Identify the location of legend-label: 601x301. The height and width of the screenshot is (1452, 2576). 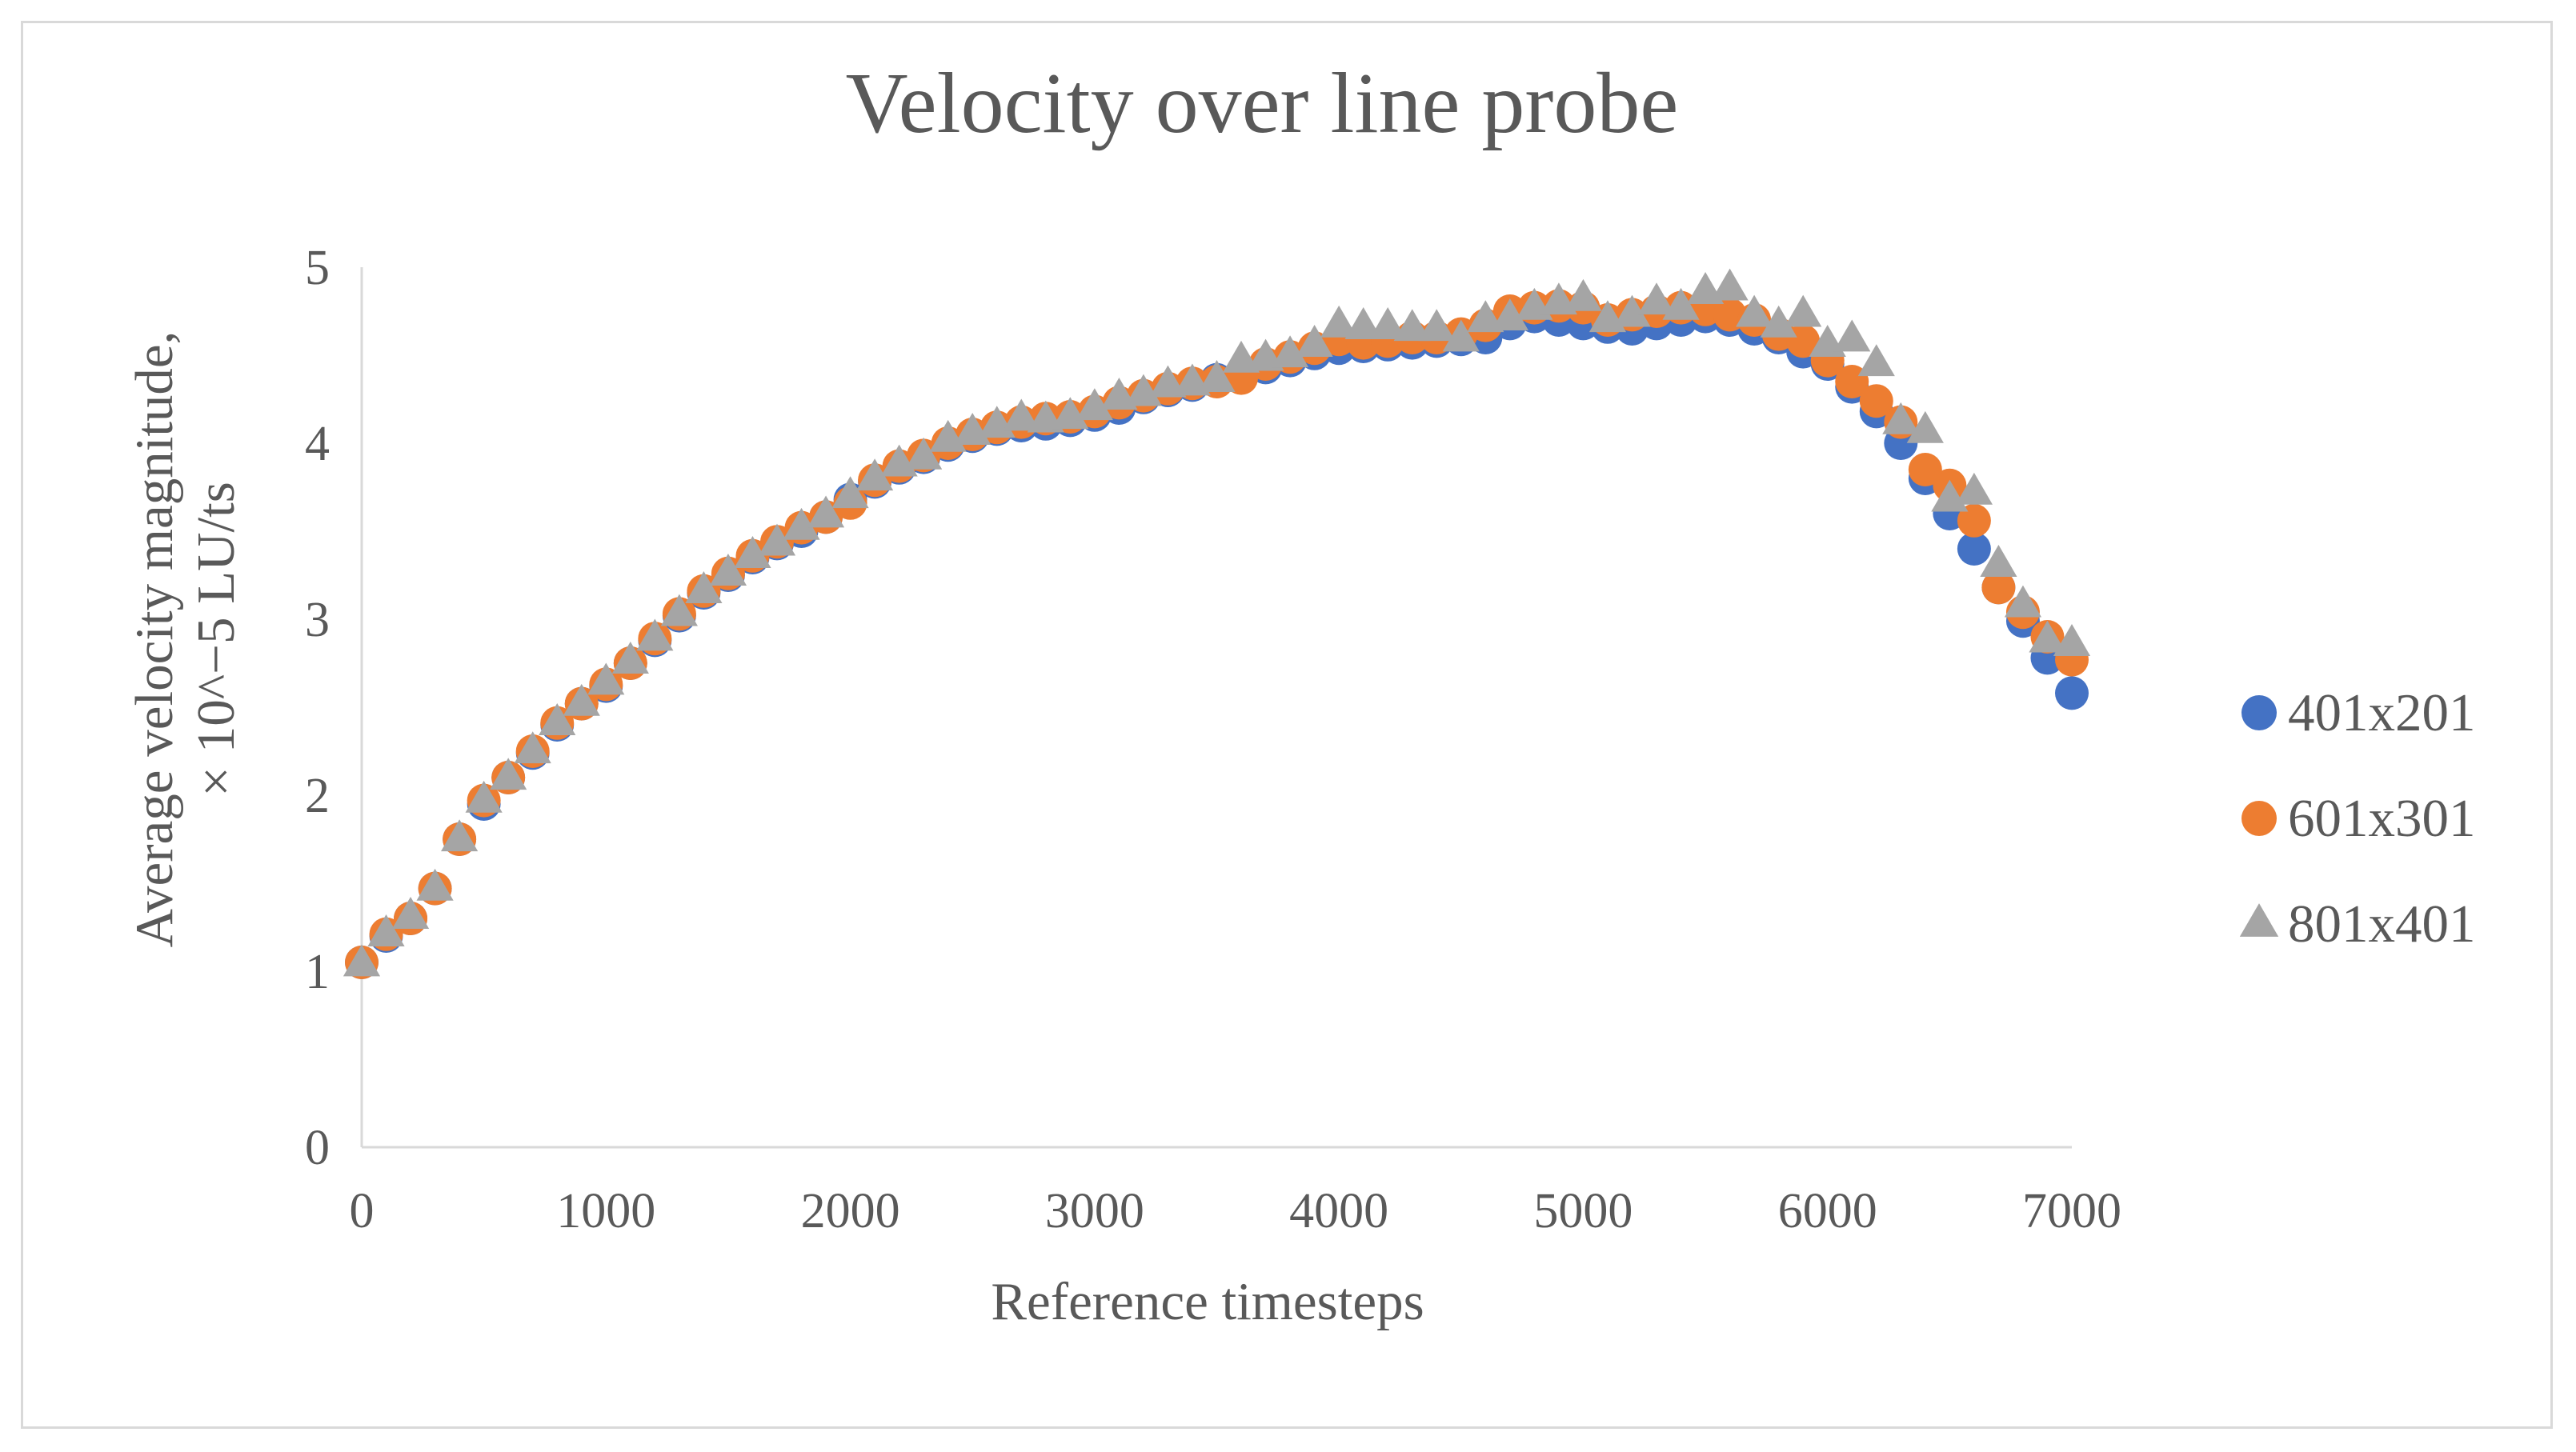
(2382, 818).